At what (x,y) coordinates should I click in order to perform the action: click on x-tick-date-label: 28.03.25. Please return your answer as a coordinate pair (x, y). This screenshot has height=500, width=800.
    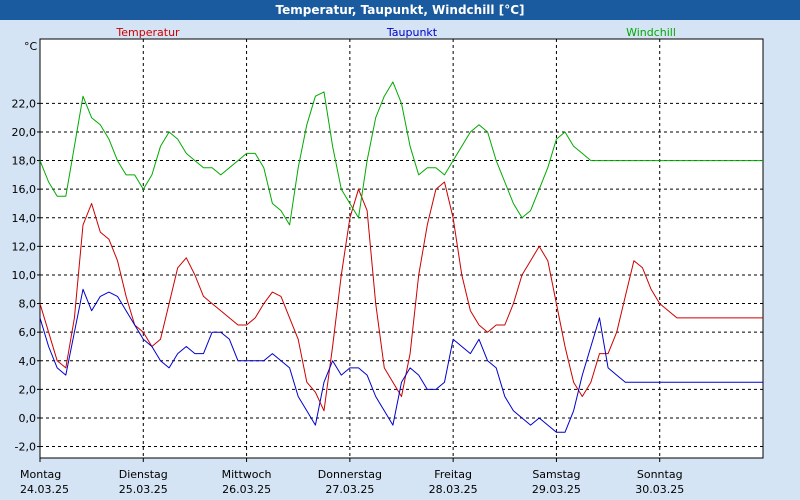
    Looking at the image, I should click on (453, 489).